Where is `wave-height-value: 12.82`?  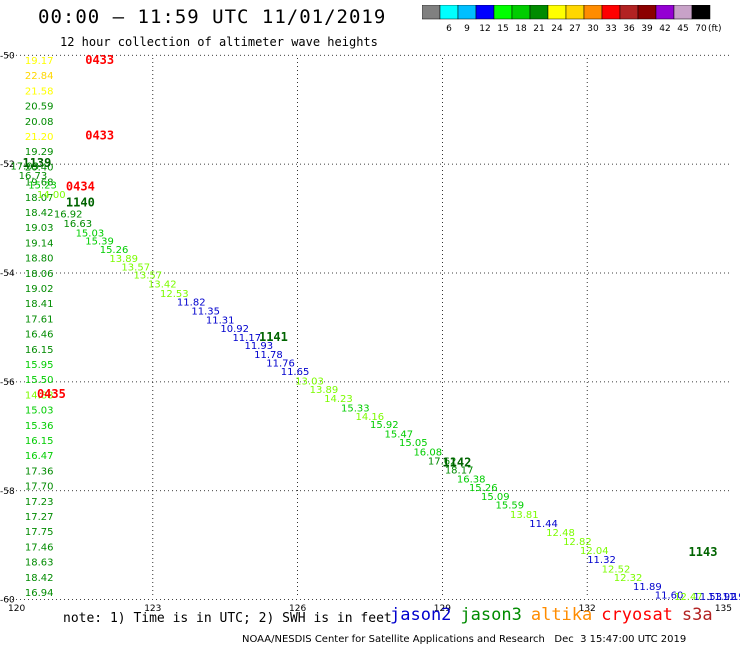
wave-height-value: 12.82 is located at coordinates (577, 542).